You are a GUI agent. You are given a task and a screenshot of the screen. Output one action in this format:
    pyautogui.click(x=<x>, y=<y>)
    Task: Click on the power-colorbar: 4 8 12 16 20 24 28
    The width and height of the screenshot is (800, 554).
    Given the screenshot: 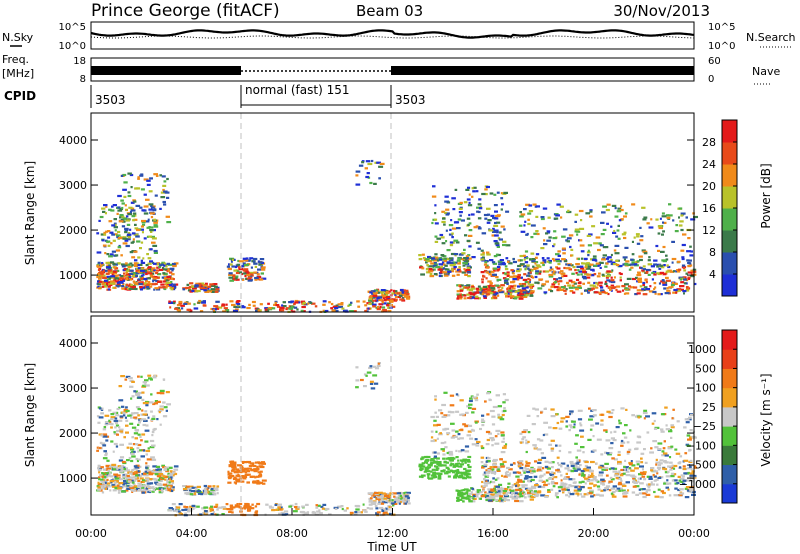 What is the action you would take?
    pyautogui.click(x=720, y=208)
    